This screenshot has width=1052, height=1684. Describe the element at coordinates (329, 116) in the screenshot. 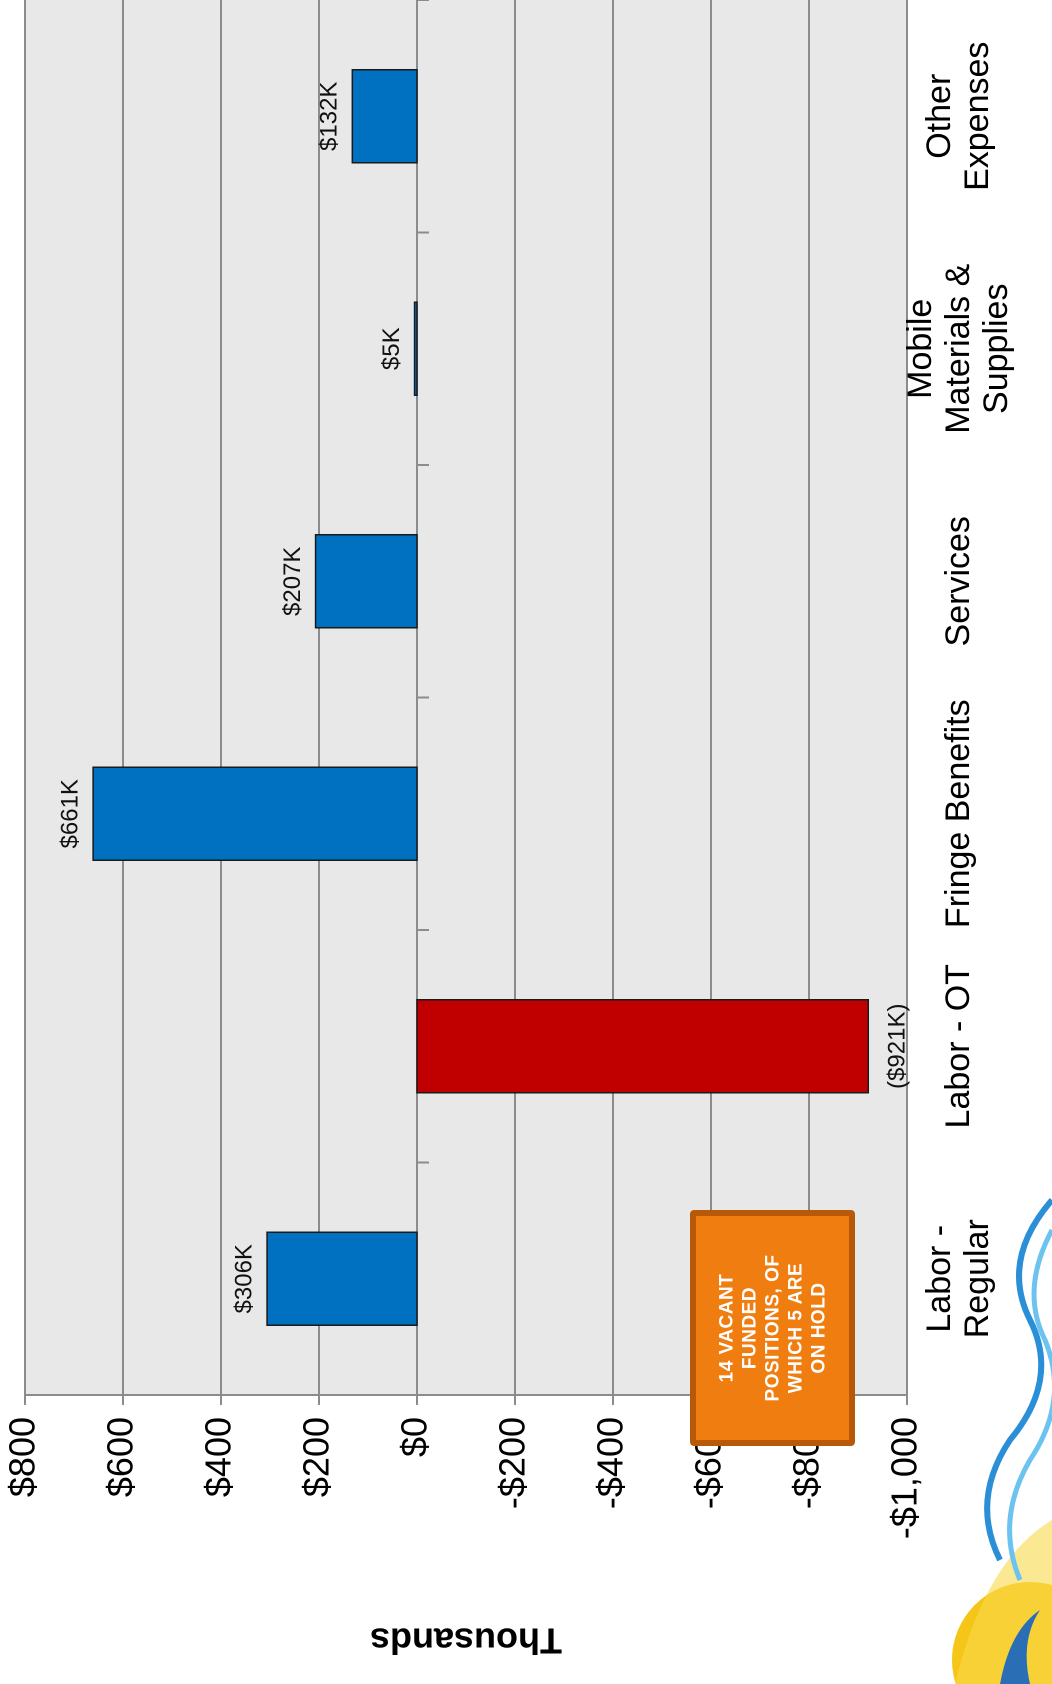

I see `data-label: $132K` at that location.